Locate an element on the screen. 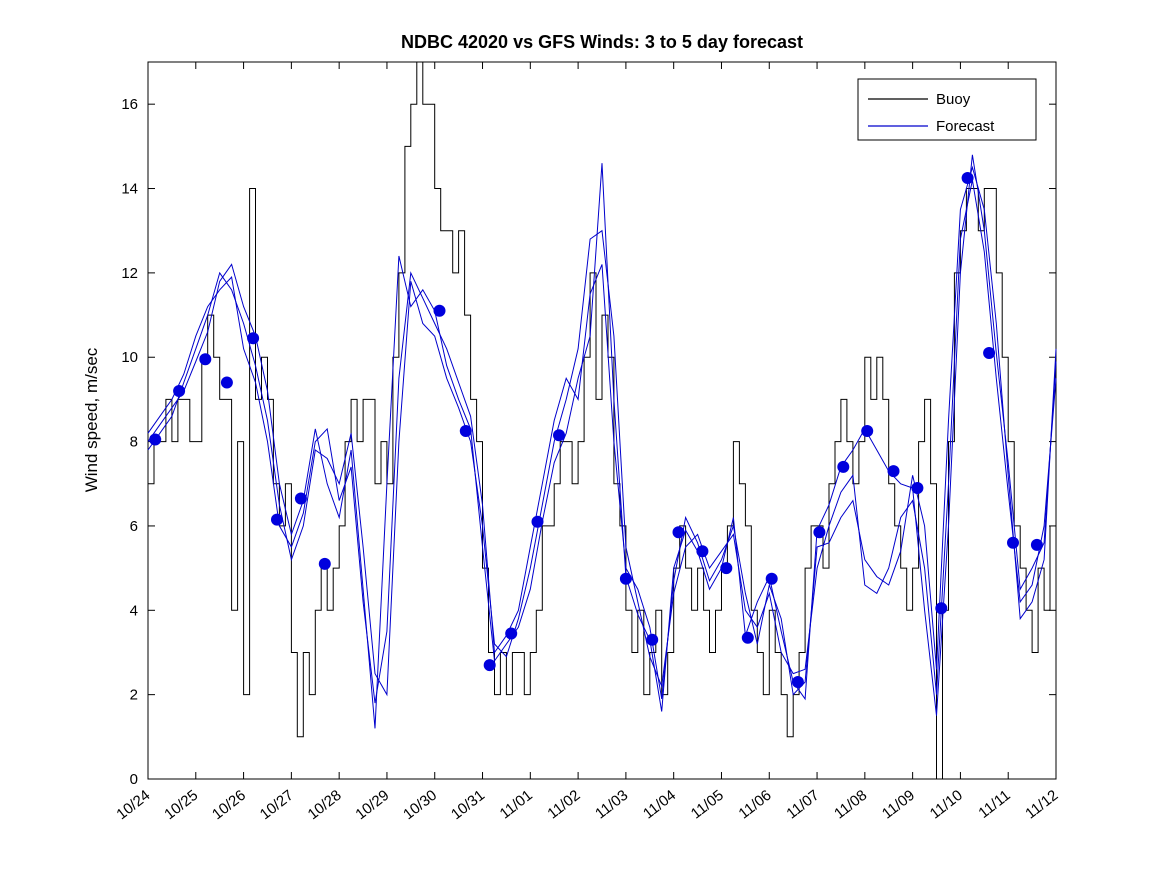  legend-box is located at coordinates (947, 109).